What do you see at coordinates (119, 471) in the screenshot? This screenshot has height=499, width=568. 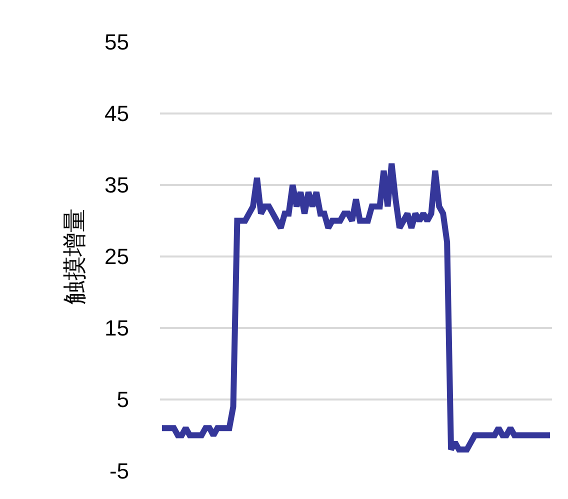 I see `y-tick-label: -5` at bounding box center [119, 471].